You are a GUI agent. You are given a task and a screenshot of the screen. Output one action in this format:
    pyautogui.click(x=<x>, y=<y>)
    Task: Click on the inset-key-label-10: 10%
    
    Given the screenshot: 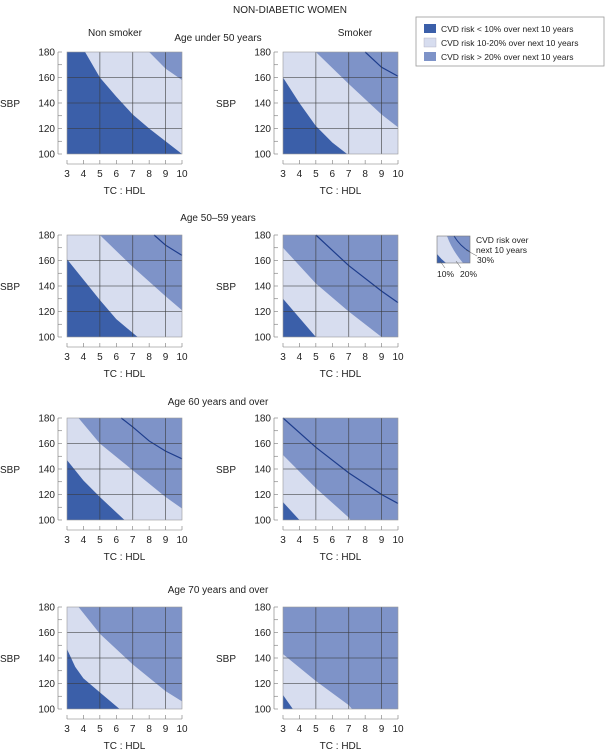 What is the action you would take?
    pyautogui.click(x=445, y=274)
    